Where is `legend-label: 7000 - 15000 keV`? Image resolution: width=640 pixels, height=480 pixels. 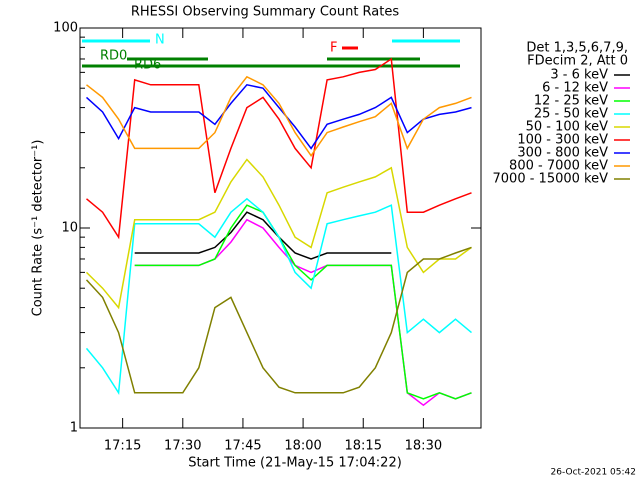 legend-label: 7000 - 15000 keV is located at coordinates (551, 179).